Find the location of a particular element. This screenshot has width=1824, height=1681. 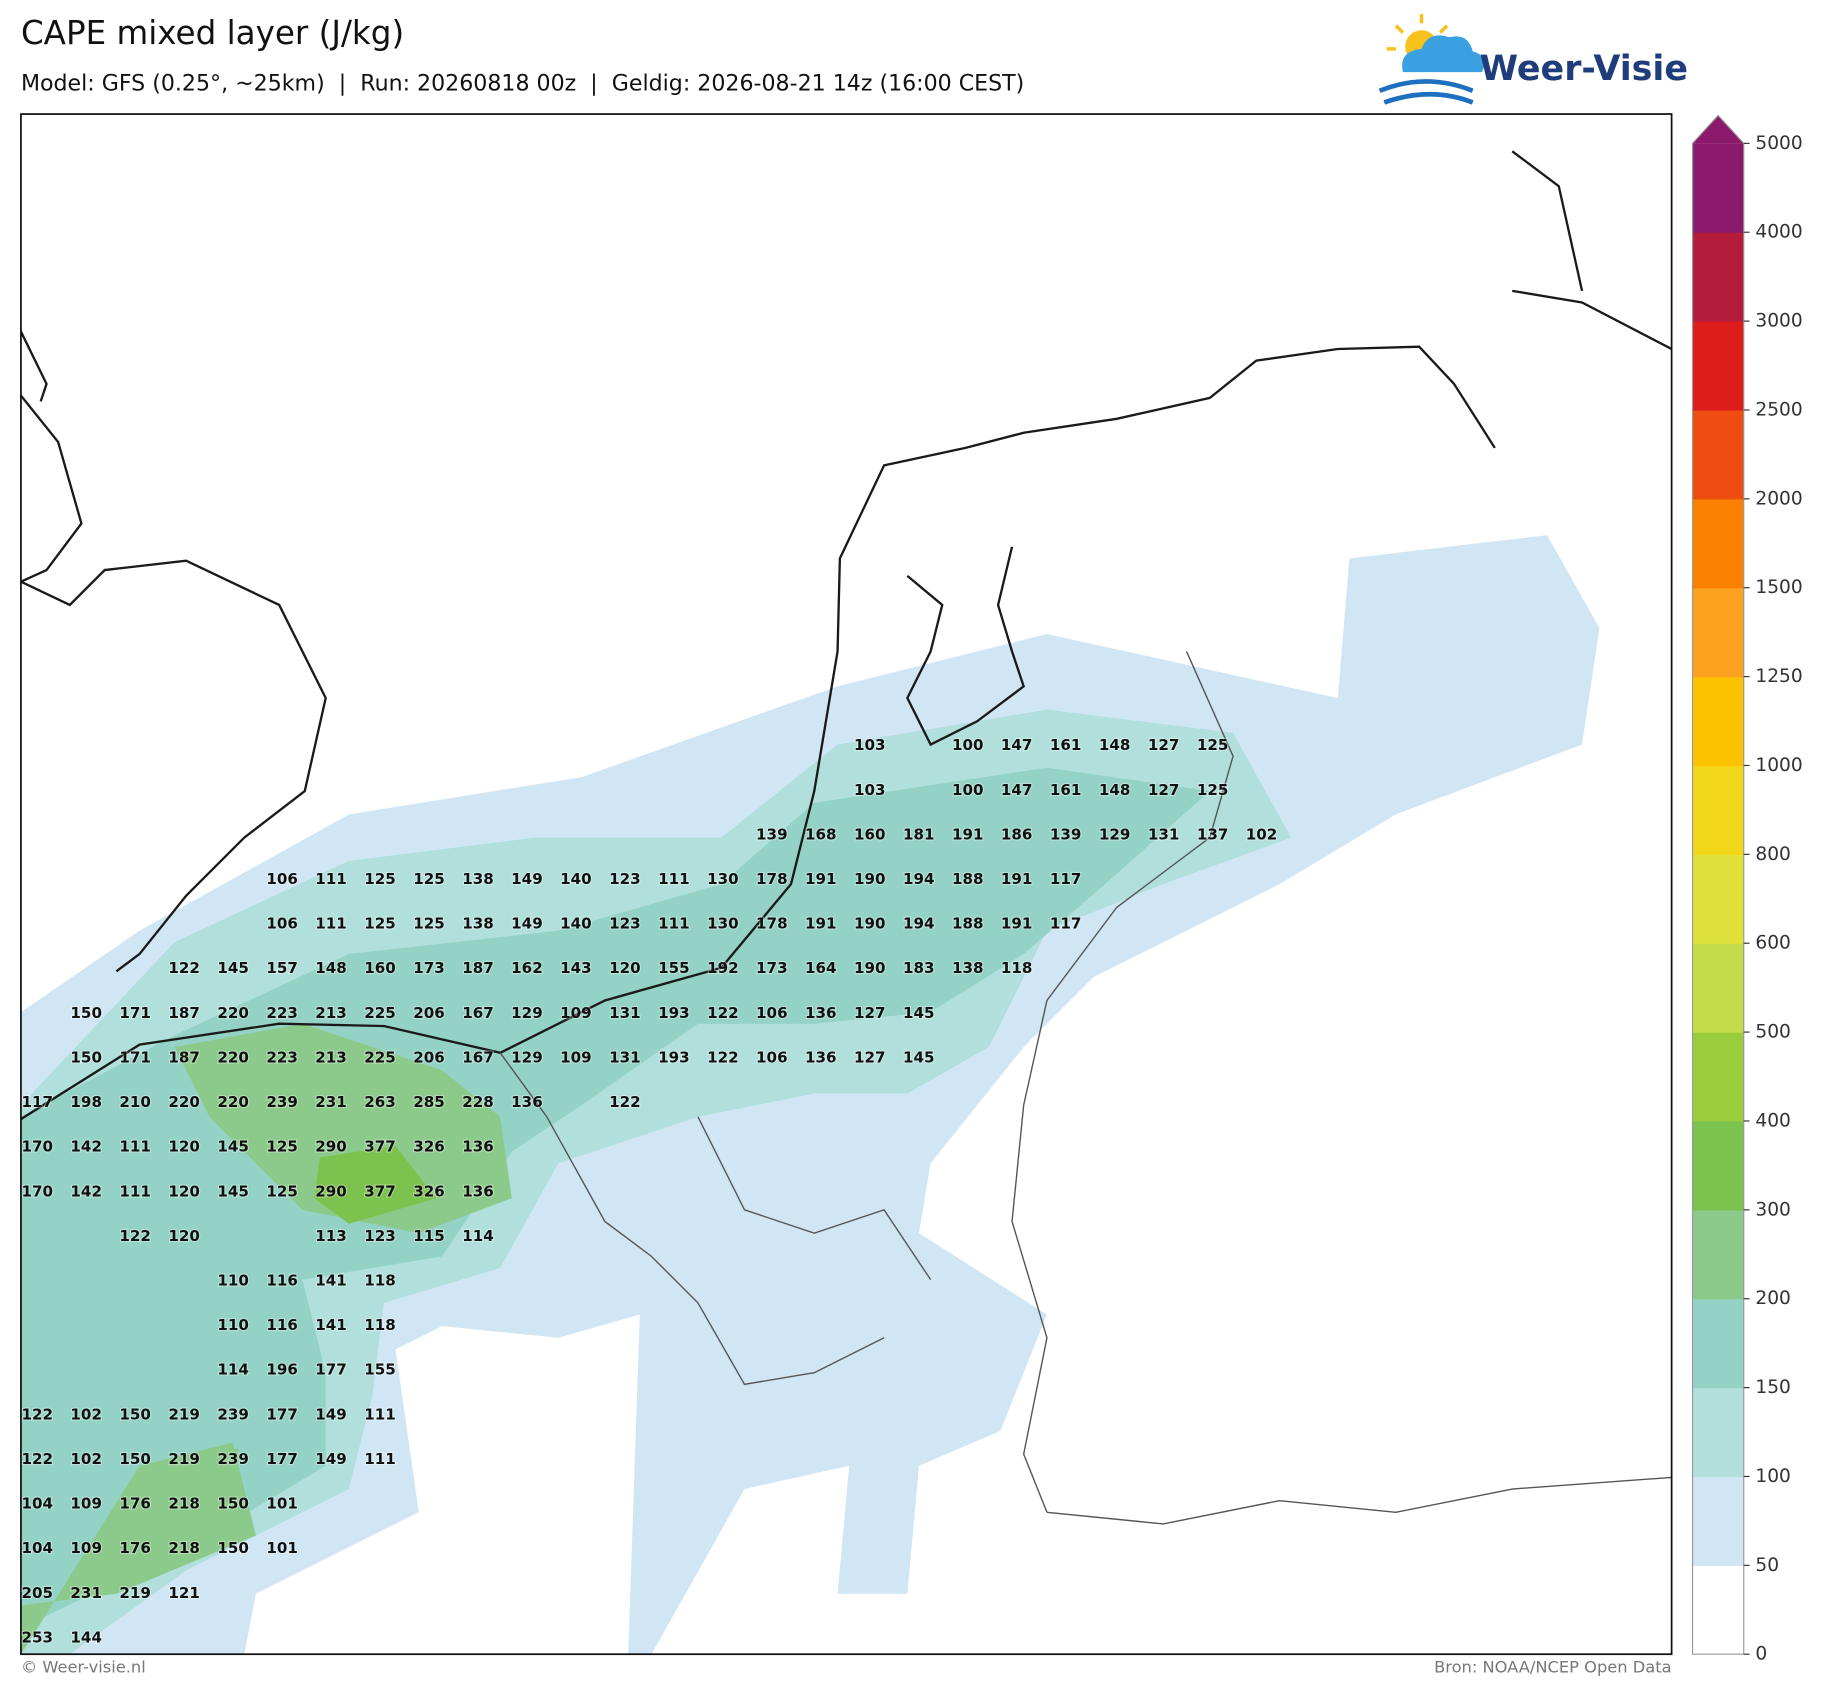

value-label: 164 is located at coordinates (821, 968).